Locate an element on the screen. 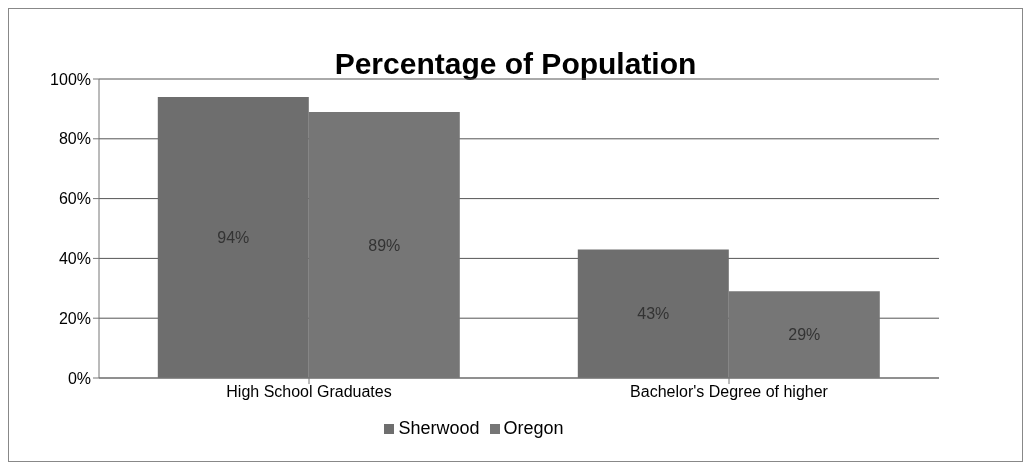  data-label: 94% is located at coordinates (233, 238).